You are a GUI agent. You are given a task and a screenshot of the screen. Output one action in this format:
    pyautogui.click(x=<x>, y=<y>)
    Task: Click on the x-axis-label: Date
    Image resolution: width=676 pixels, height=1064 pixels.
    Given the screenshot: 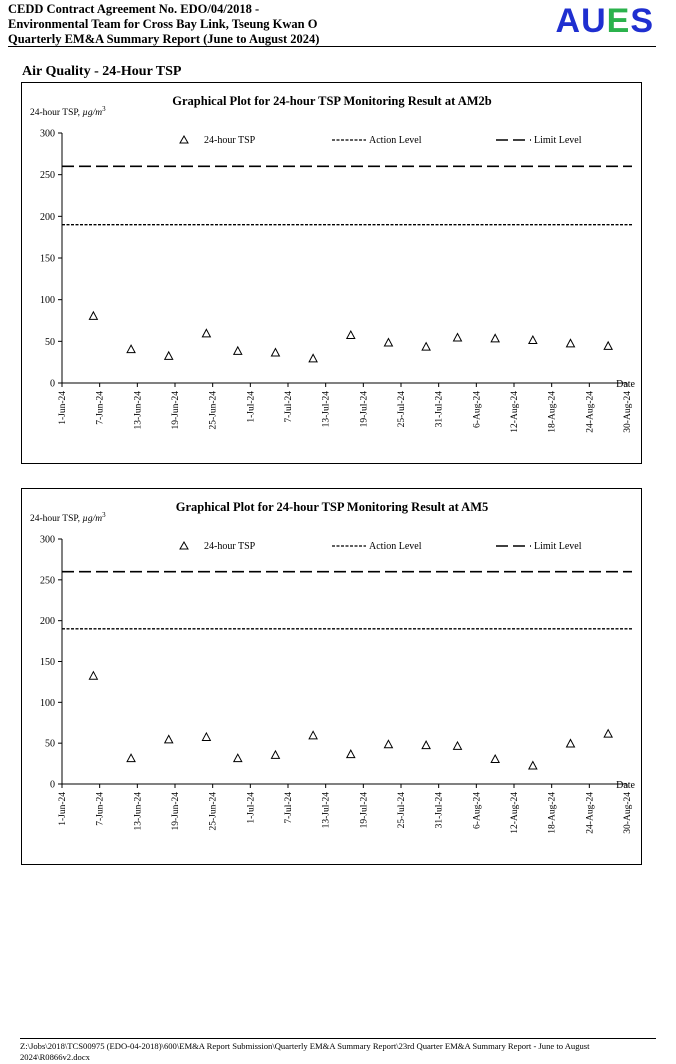 What is the action you would take?
    pyautogui.click(x=625, y=384)
    